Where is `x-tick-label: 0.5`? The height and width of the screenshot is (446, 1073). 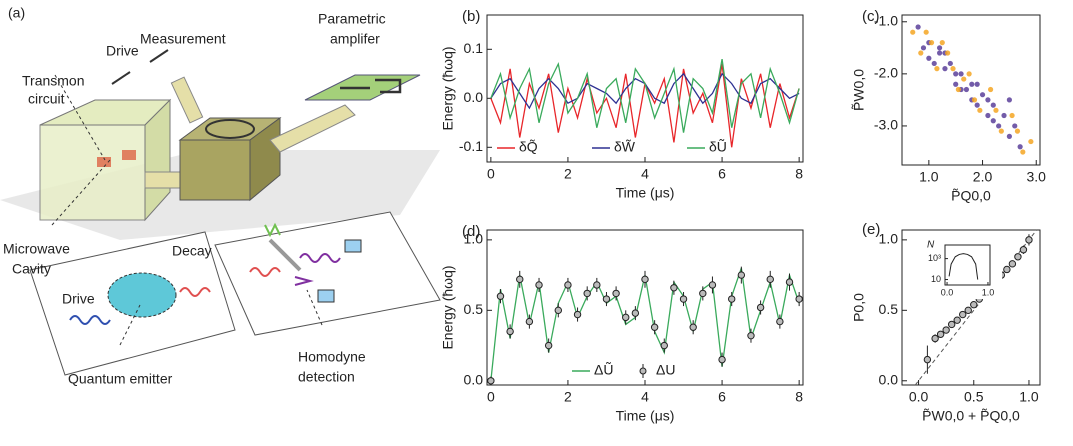
x-tick-label: 0.5 is located at coordinates (974, 397).